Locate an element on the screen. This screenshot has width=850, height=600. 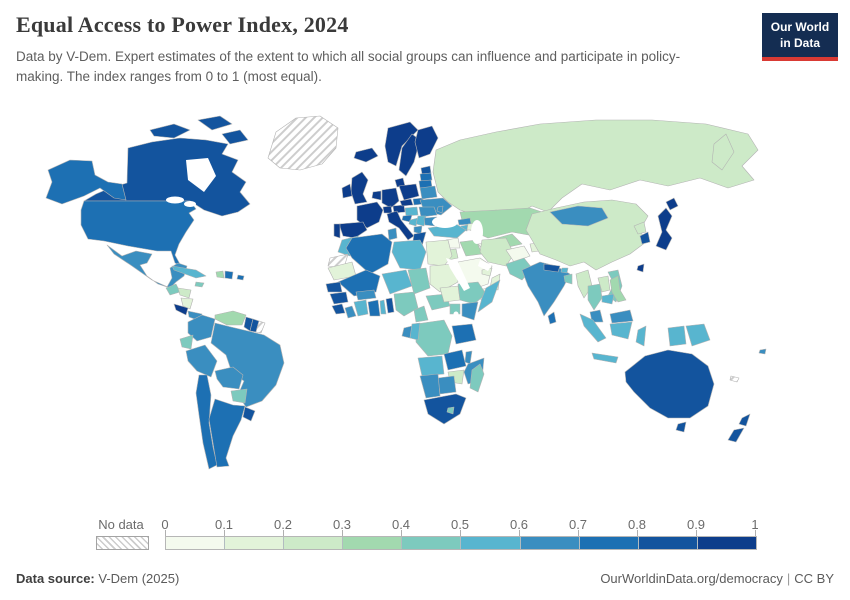
country-ecuador is located at coordinates (186, 342).